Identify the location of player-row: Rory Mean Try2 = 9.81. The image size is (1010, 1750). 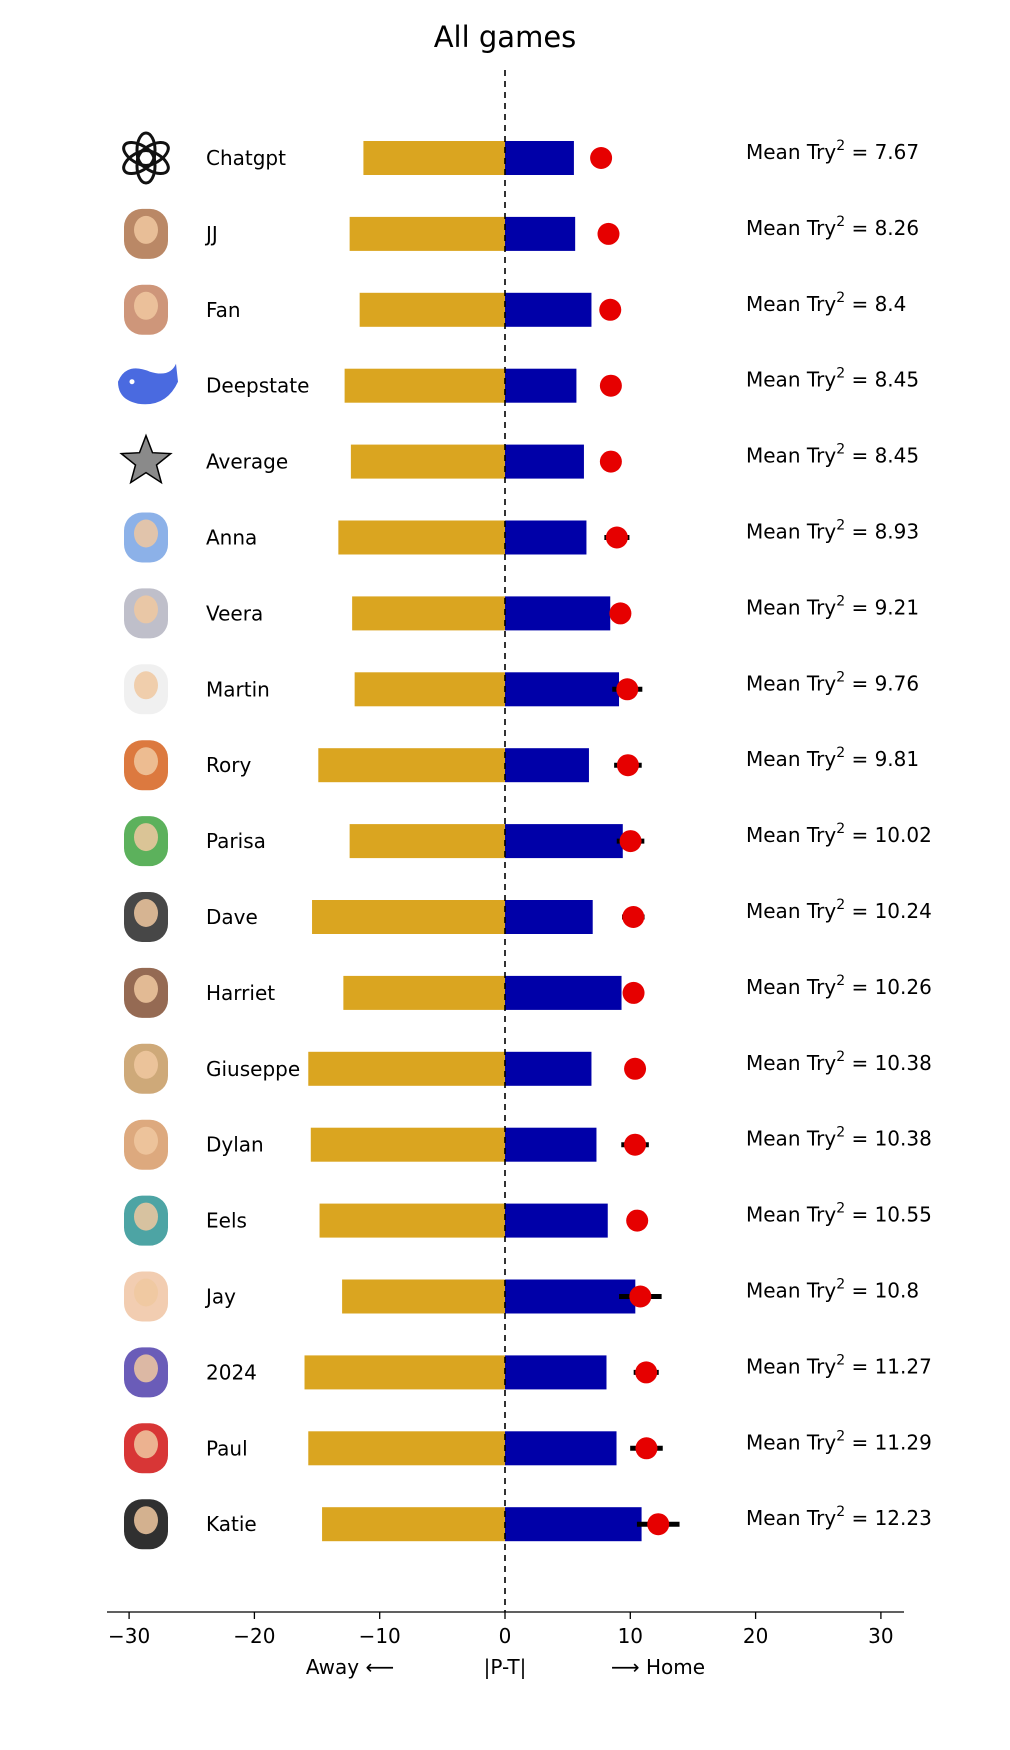
(521, 765).